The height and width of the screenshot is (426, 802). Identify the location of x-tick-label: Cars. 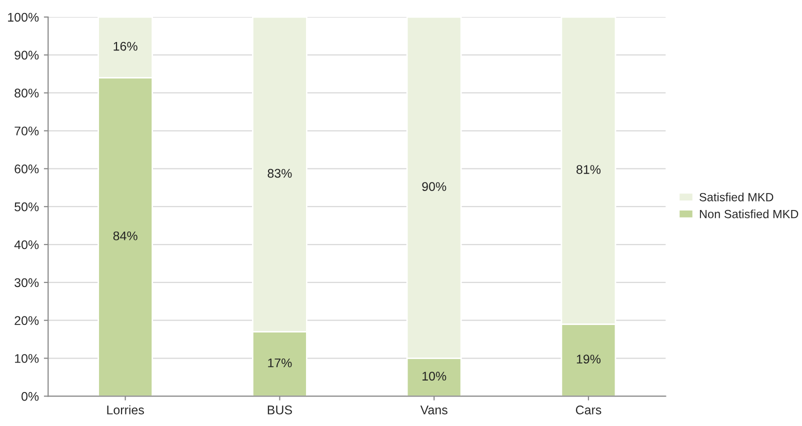
(589, 410).